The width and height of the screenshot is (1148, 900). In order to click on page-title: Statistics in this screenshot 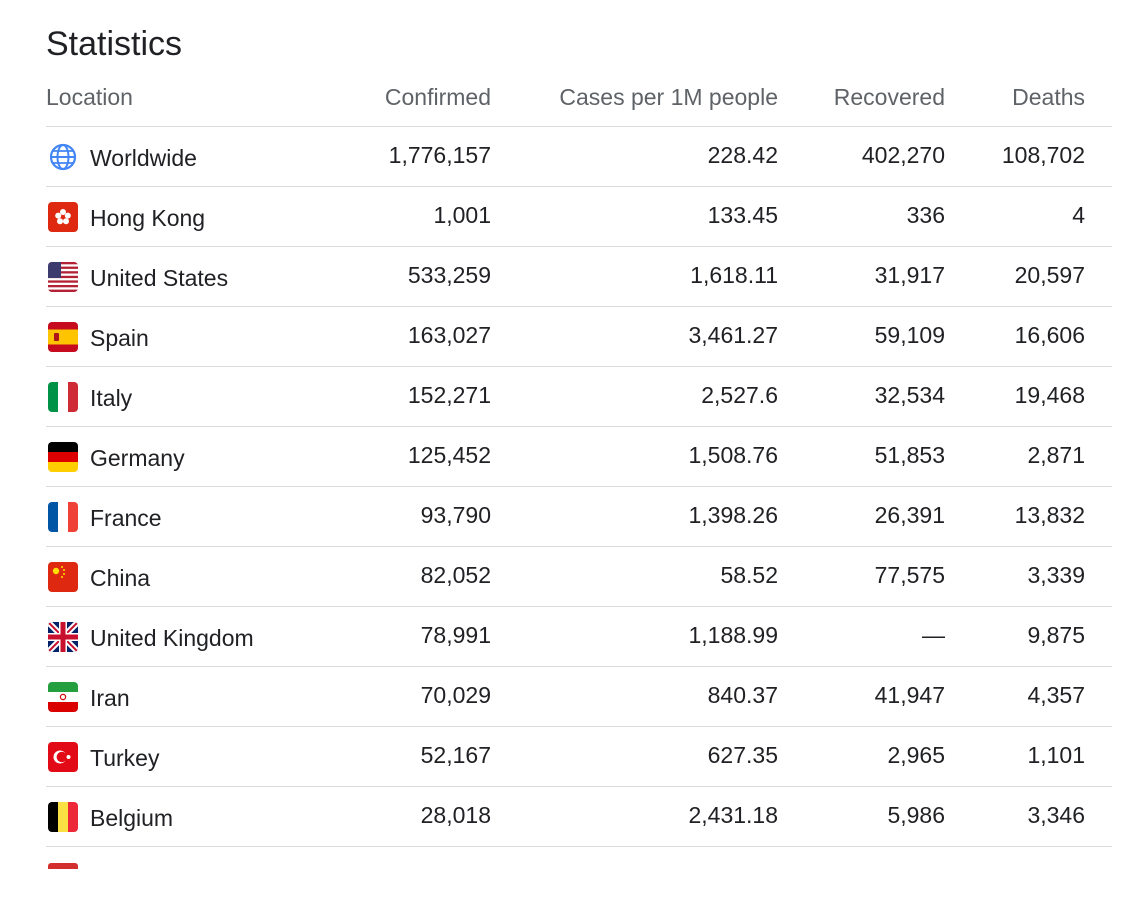, I will do `click(114, 44)`.